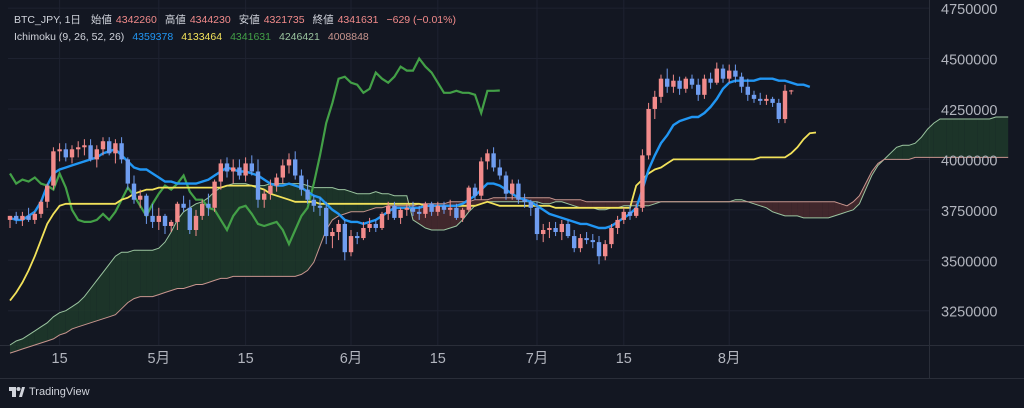  Describe the element at coordinates (47, 20) in the screenshot. I see `symbol-label: BTC_JPY, 1日` at that location.